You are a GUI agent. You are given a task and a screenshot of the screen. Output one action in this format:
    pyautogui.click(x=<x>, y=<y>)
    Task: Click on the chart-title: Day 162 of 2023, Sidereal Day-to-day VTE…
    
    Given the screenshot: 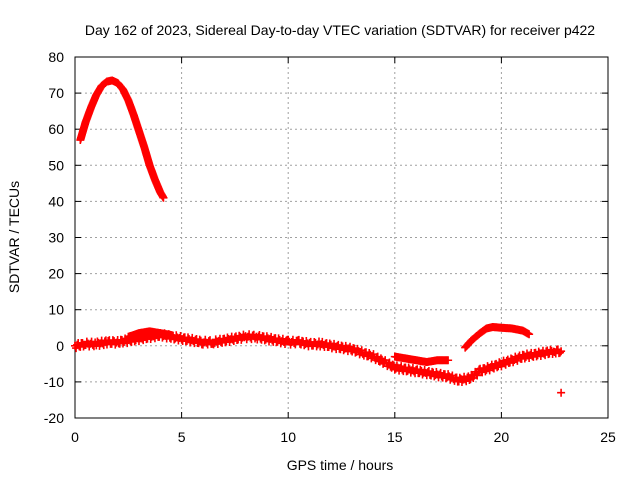 What is the action you would take?
    pyautogui.click(x=340, y=30)
    